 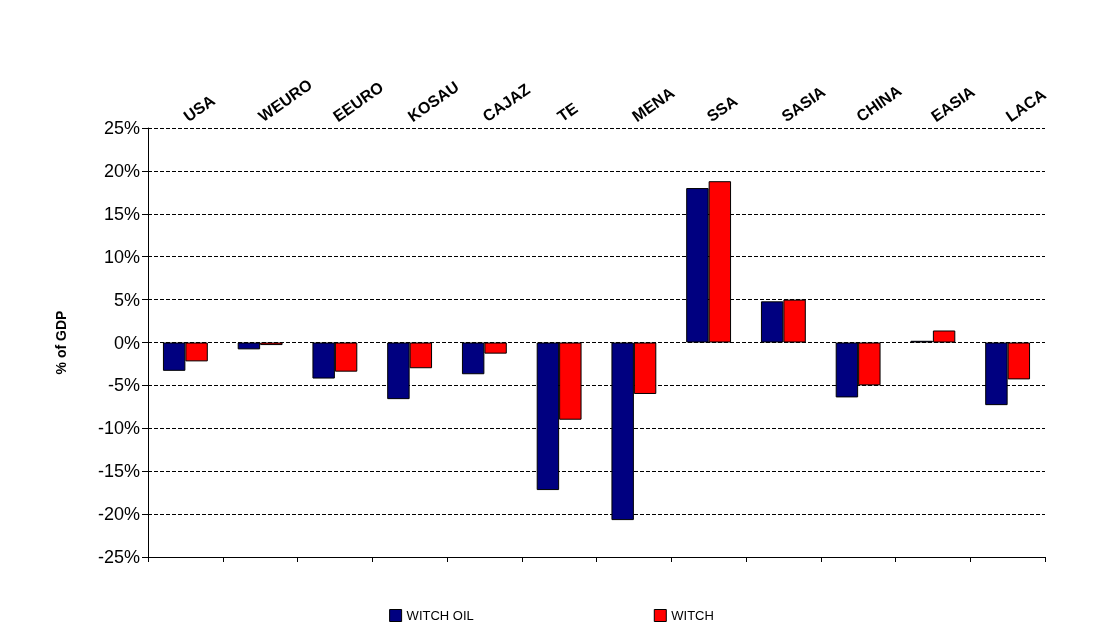 What do you see at coordinates (118, 514) in the screenshot?
I see `y-tick-label: -20%` at bounding box center [118, 514].